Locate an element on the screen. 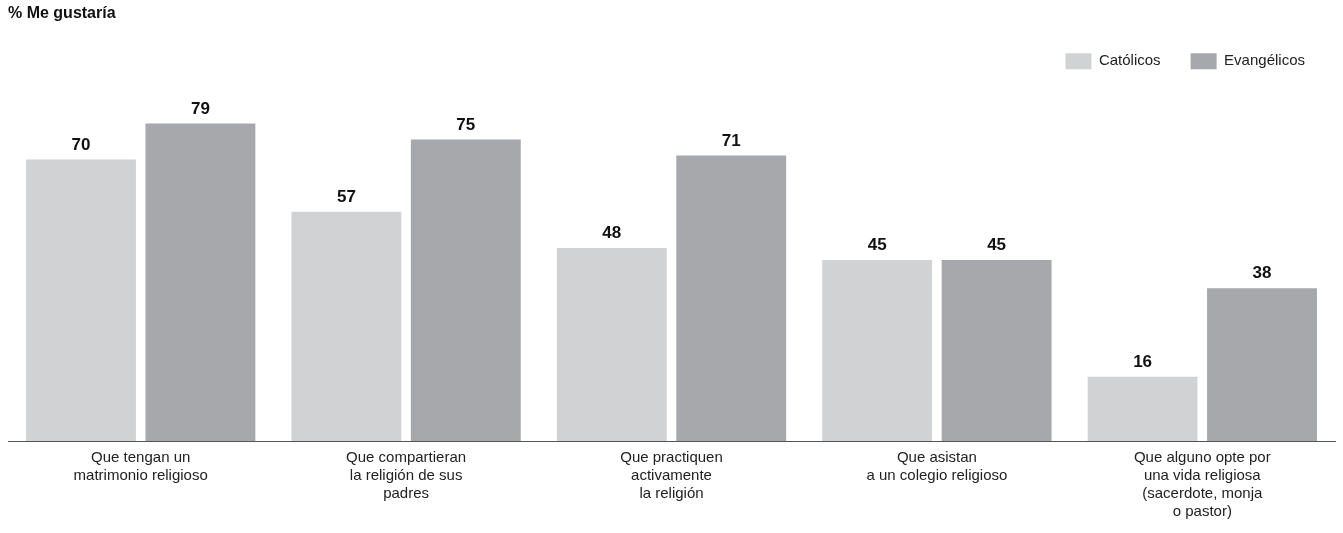  x-tick-label: Que asistan a un colegio religioso is located at coordinates (937, 466).